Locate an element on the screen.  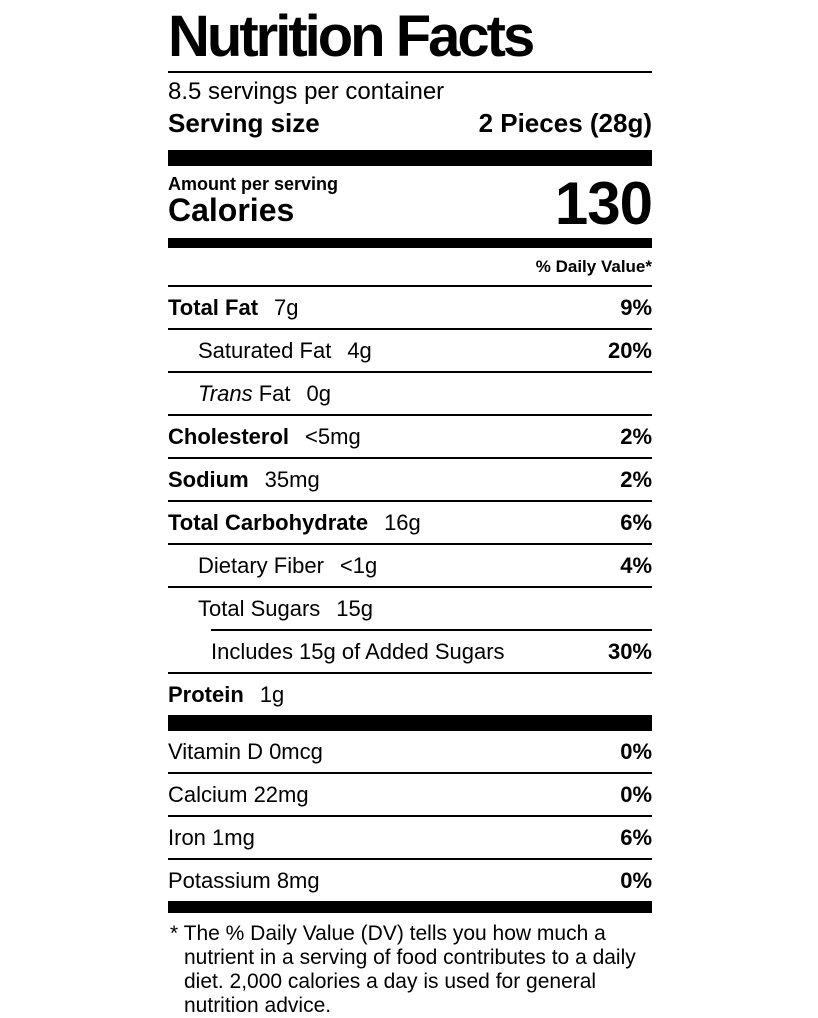
nutrient-name: Vitamin D 0mcg is located at coordinates (245, 751).